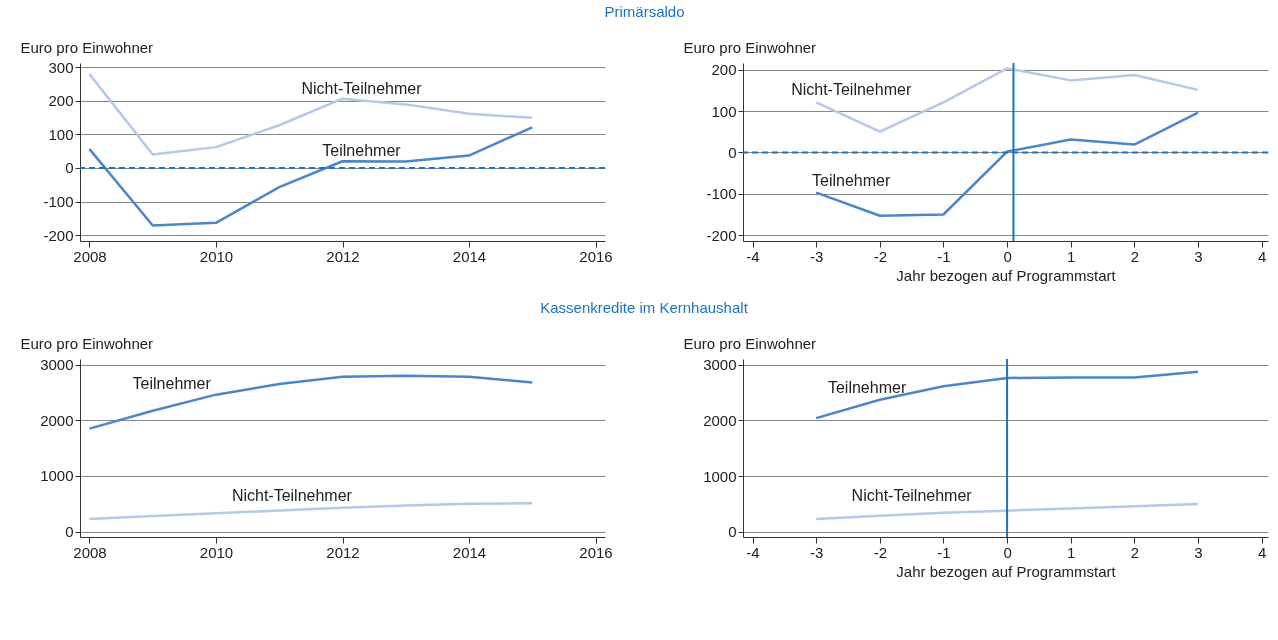 Image resolution: width=1278 pixels, height=640 pixels. What do you see at coordinates (61, 67) in the screenshot?
I see `y-tick-label: 300` at bounding box center [61, 67].